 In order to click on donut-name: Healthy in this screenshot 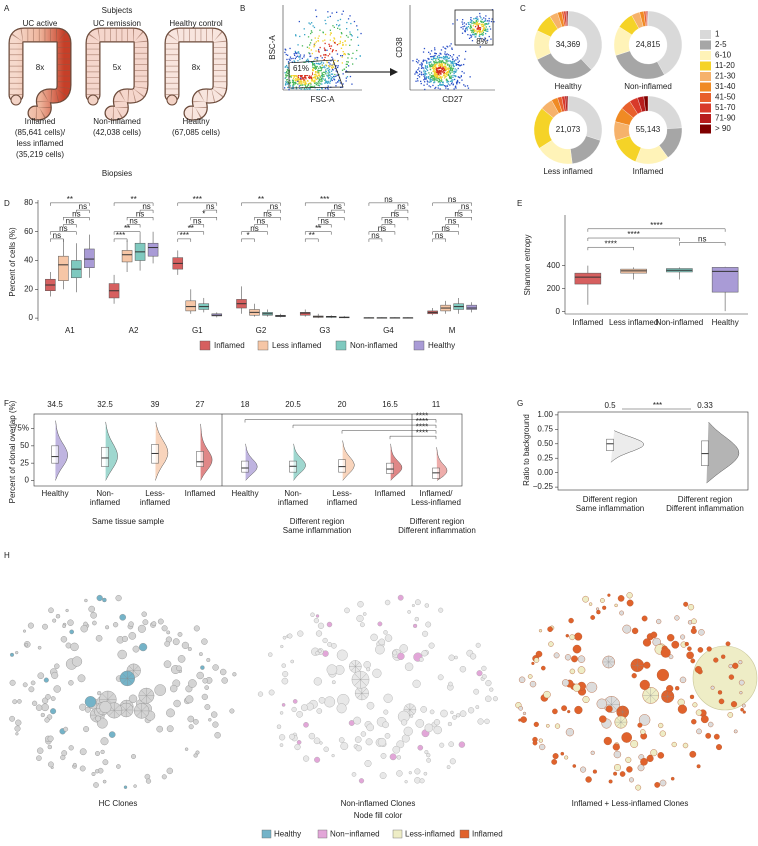, I will do `click(567, 86)`.